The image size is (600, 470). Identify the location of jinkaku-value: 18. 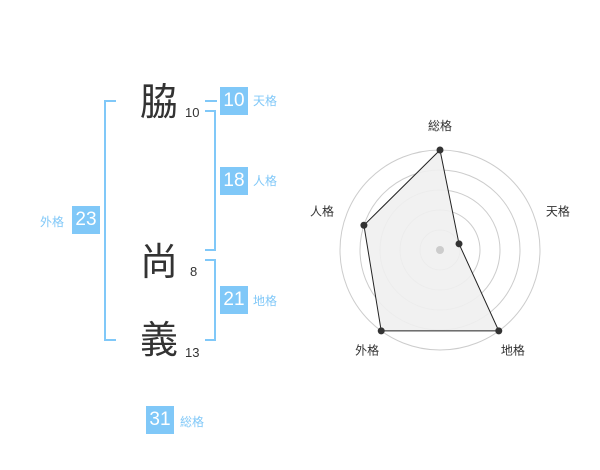
(234, 181).